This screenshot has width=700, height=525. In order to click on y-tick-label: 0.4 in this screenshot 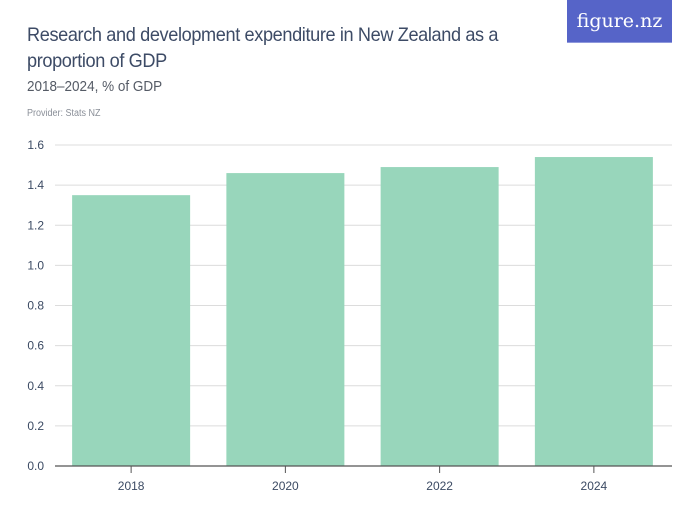, I will do `click(35, 386)`.